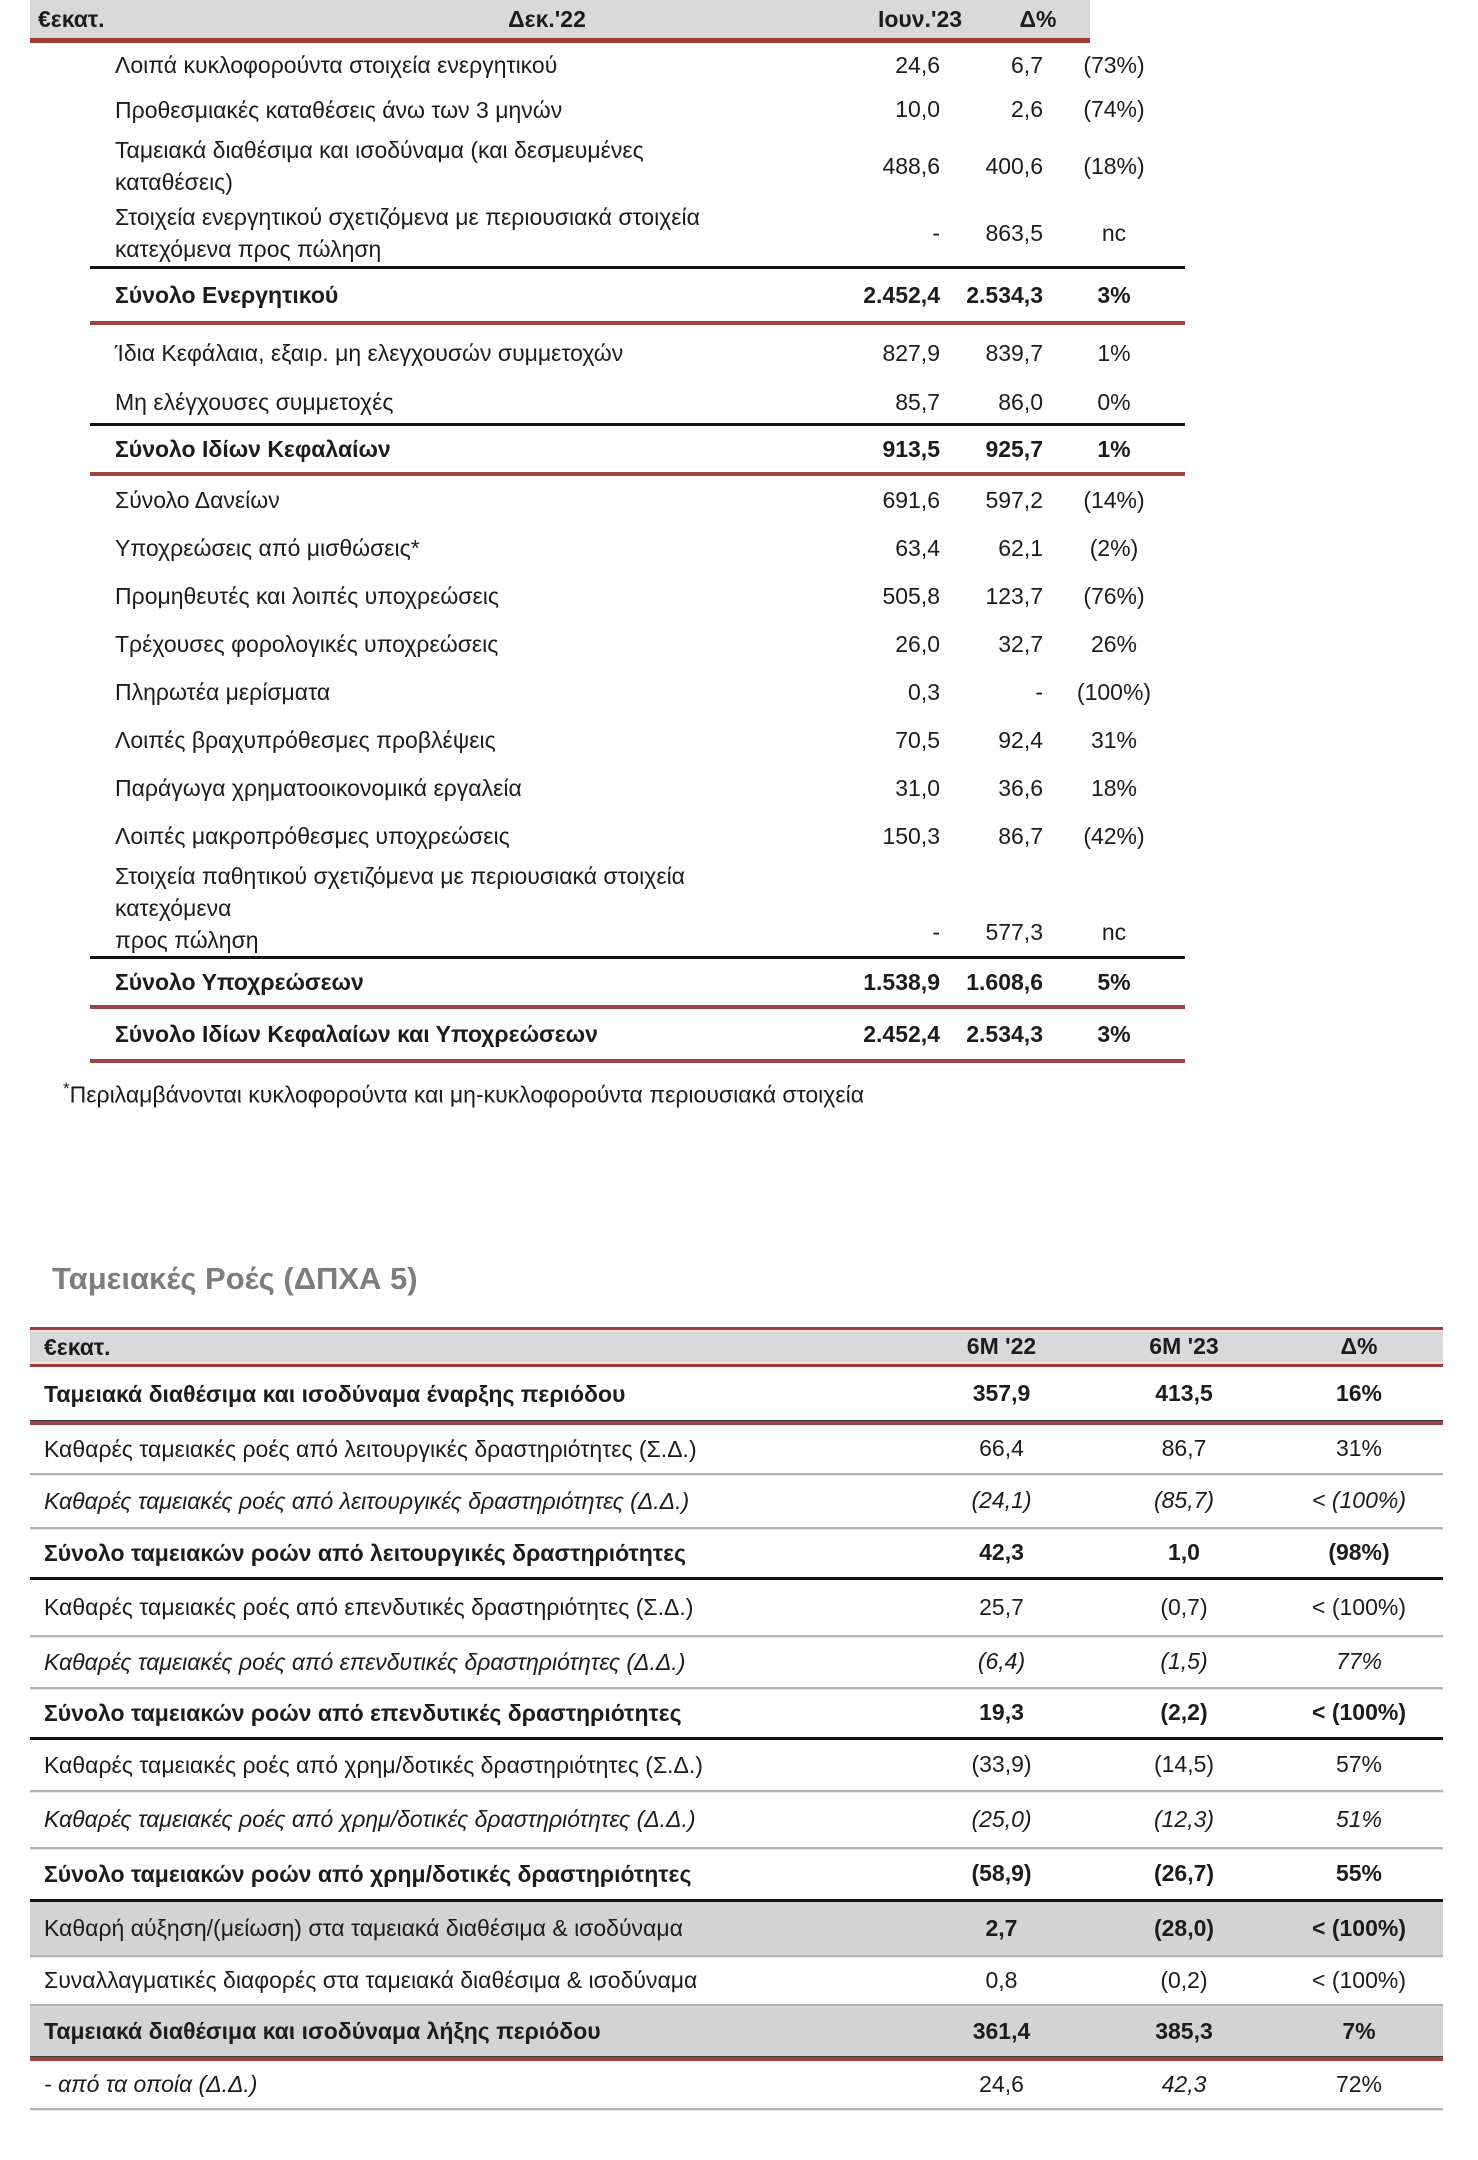 The image size is (1478, 2160). What do you see at coordinates (560, 40) in the screenshot?
I see `header-red-rule` at bounding box center [560, 40].